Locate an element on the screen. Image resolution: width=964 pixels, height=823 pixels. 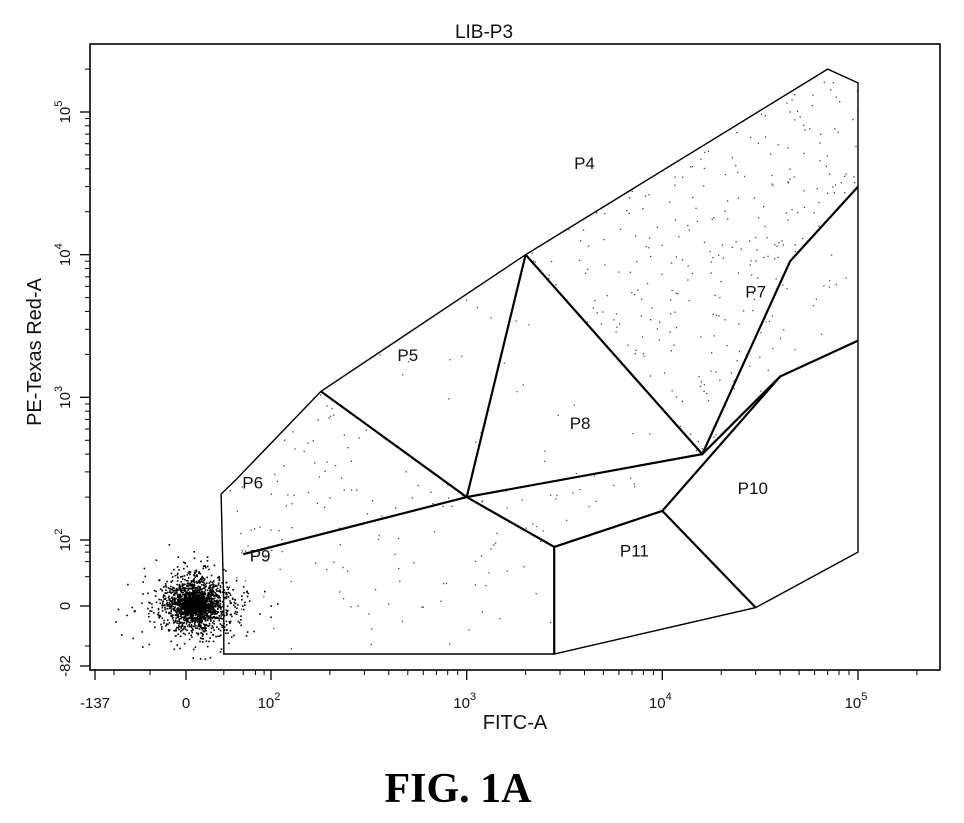
y-tick-label-exponent: 3 is located at coordinates (59, 389).